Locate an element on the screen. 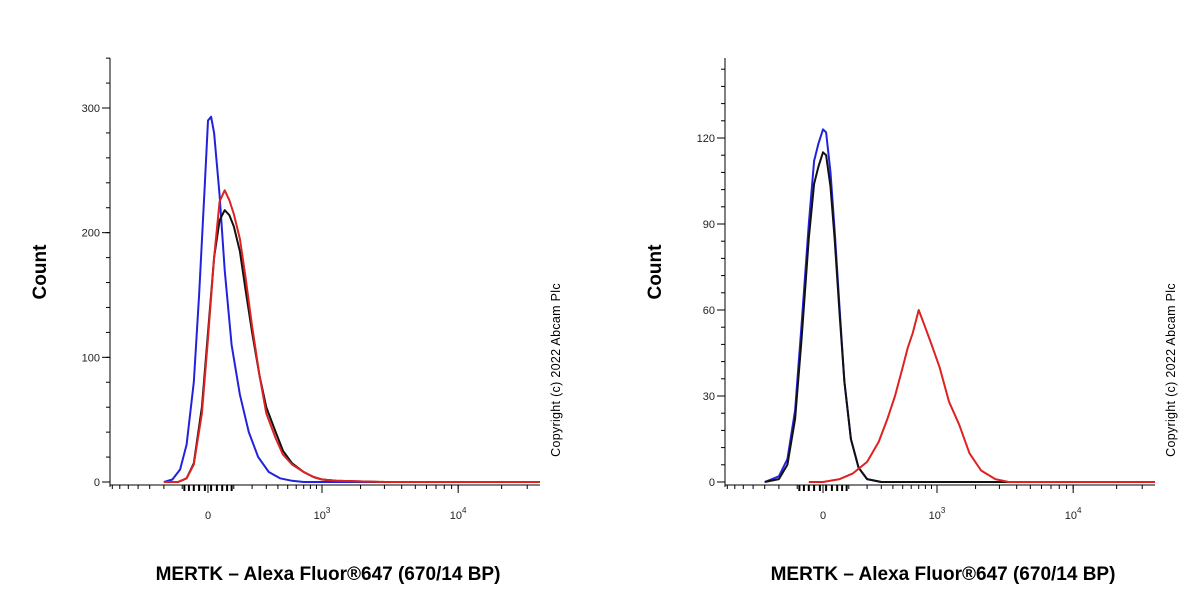 This screenshot has width=1200, height=600. y-tick-label: 120 is located at coordinates (706, 139).